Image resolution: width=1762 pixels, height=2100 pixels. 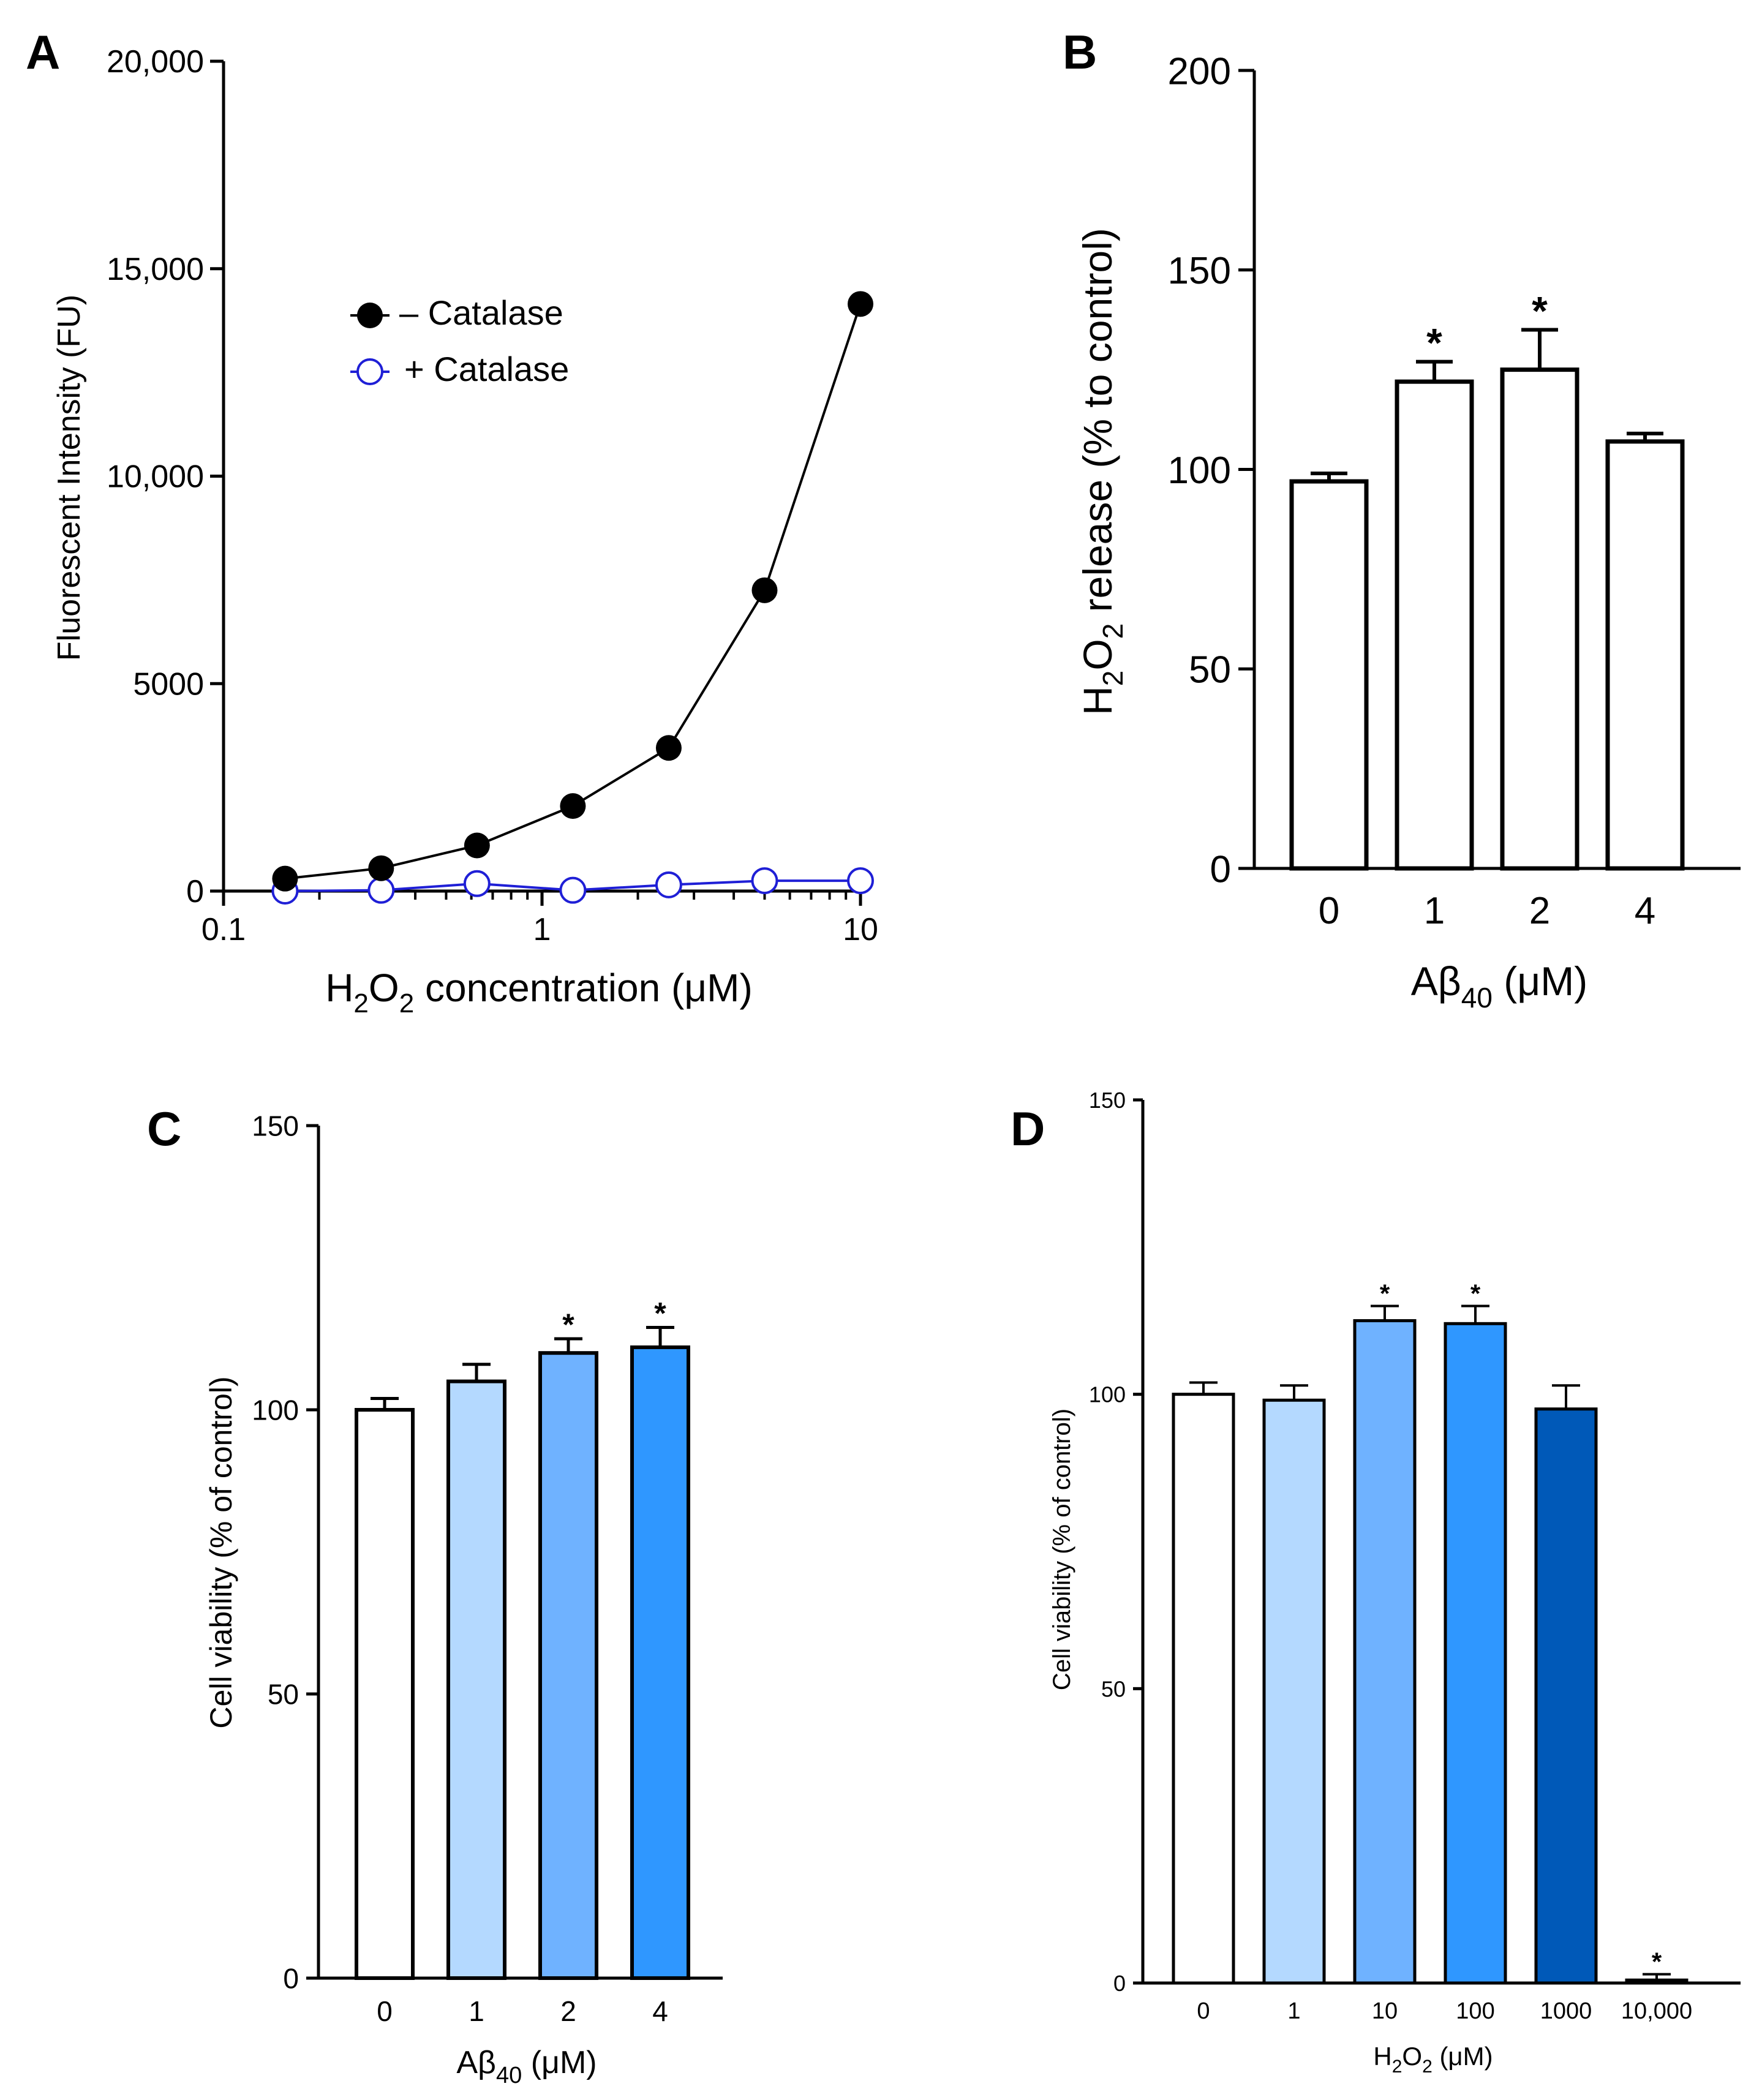 What do you see at coordinates (572, 598) in the screenshot?
I see `panel-a-series` at bounding box center [572, 598].